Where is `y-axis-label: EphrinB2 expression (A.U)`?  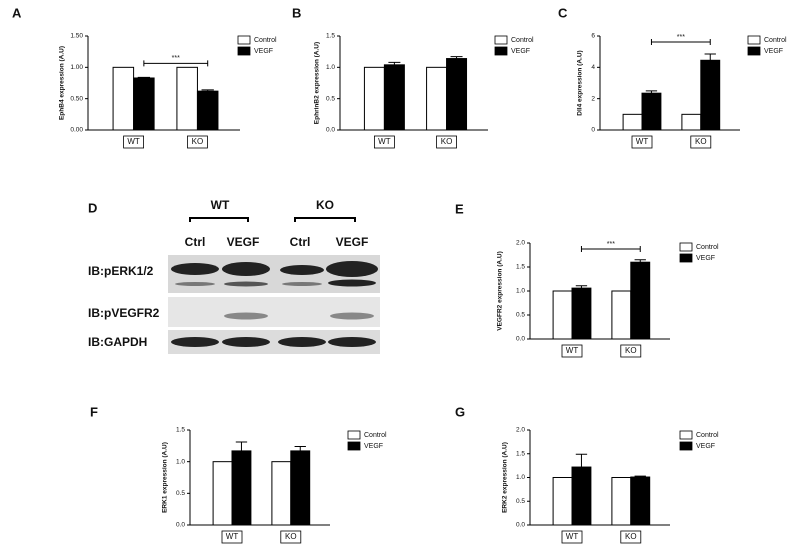 y-axis-label: EphrinB2 expression (A.U) is located at coordinates (317, 83).